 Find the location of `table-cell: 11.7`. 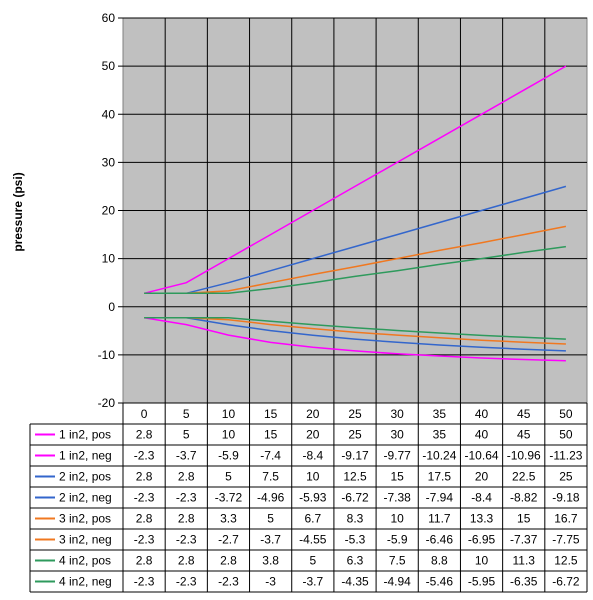

table-cell: 11.7 is located at coordinates (439, 519).